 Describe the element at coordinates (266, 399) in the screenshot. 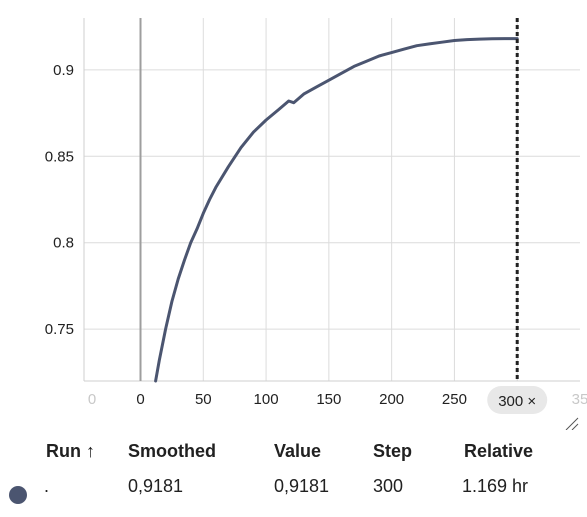

I see `x-tick-label: 100` at that location.